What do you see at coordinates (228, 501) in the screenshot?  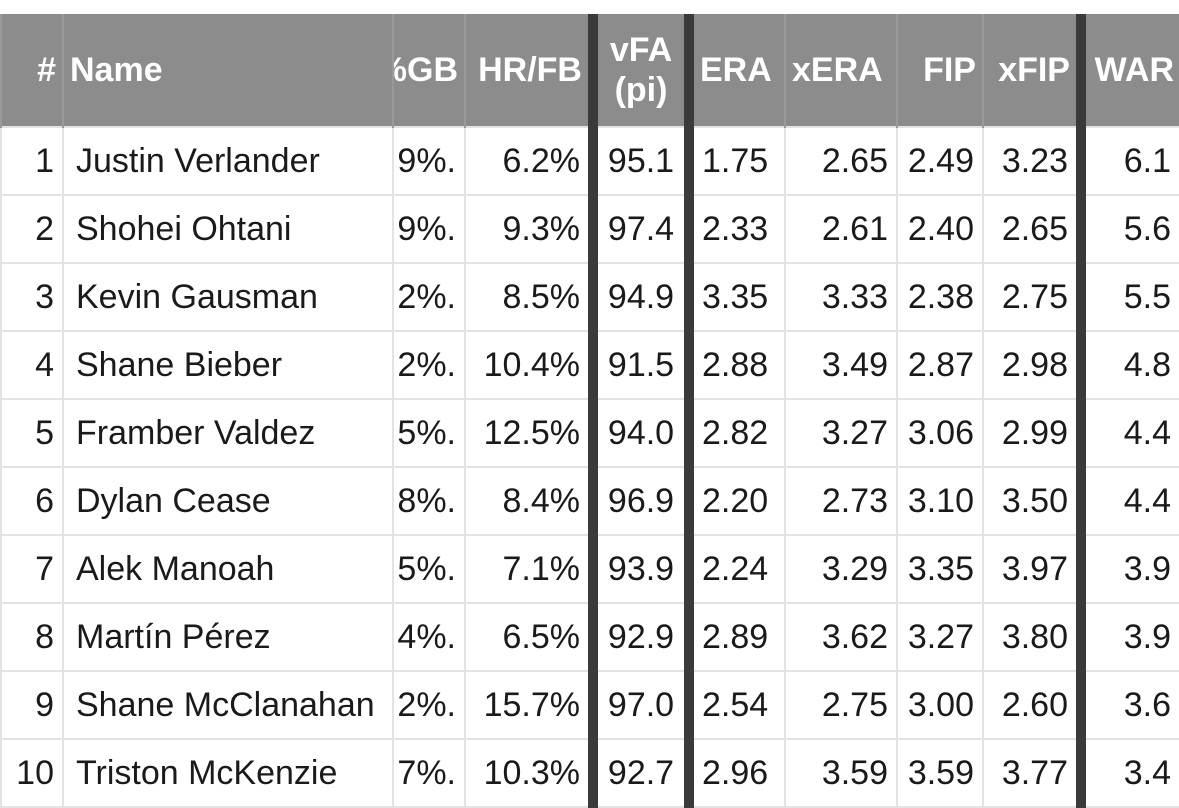 I see `cell-player-name: Dylan Cease` at bounding box center [228, 501].